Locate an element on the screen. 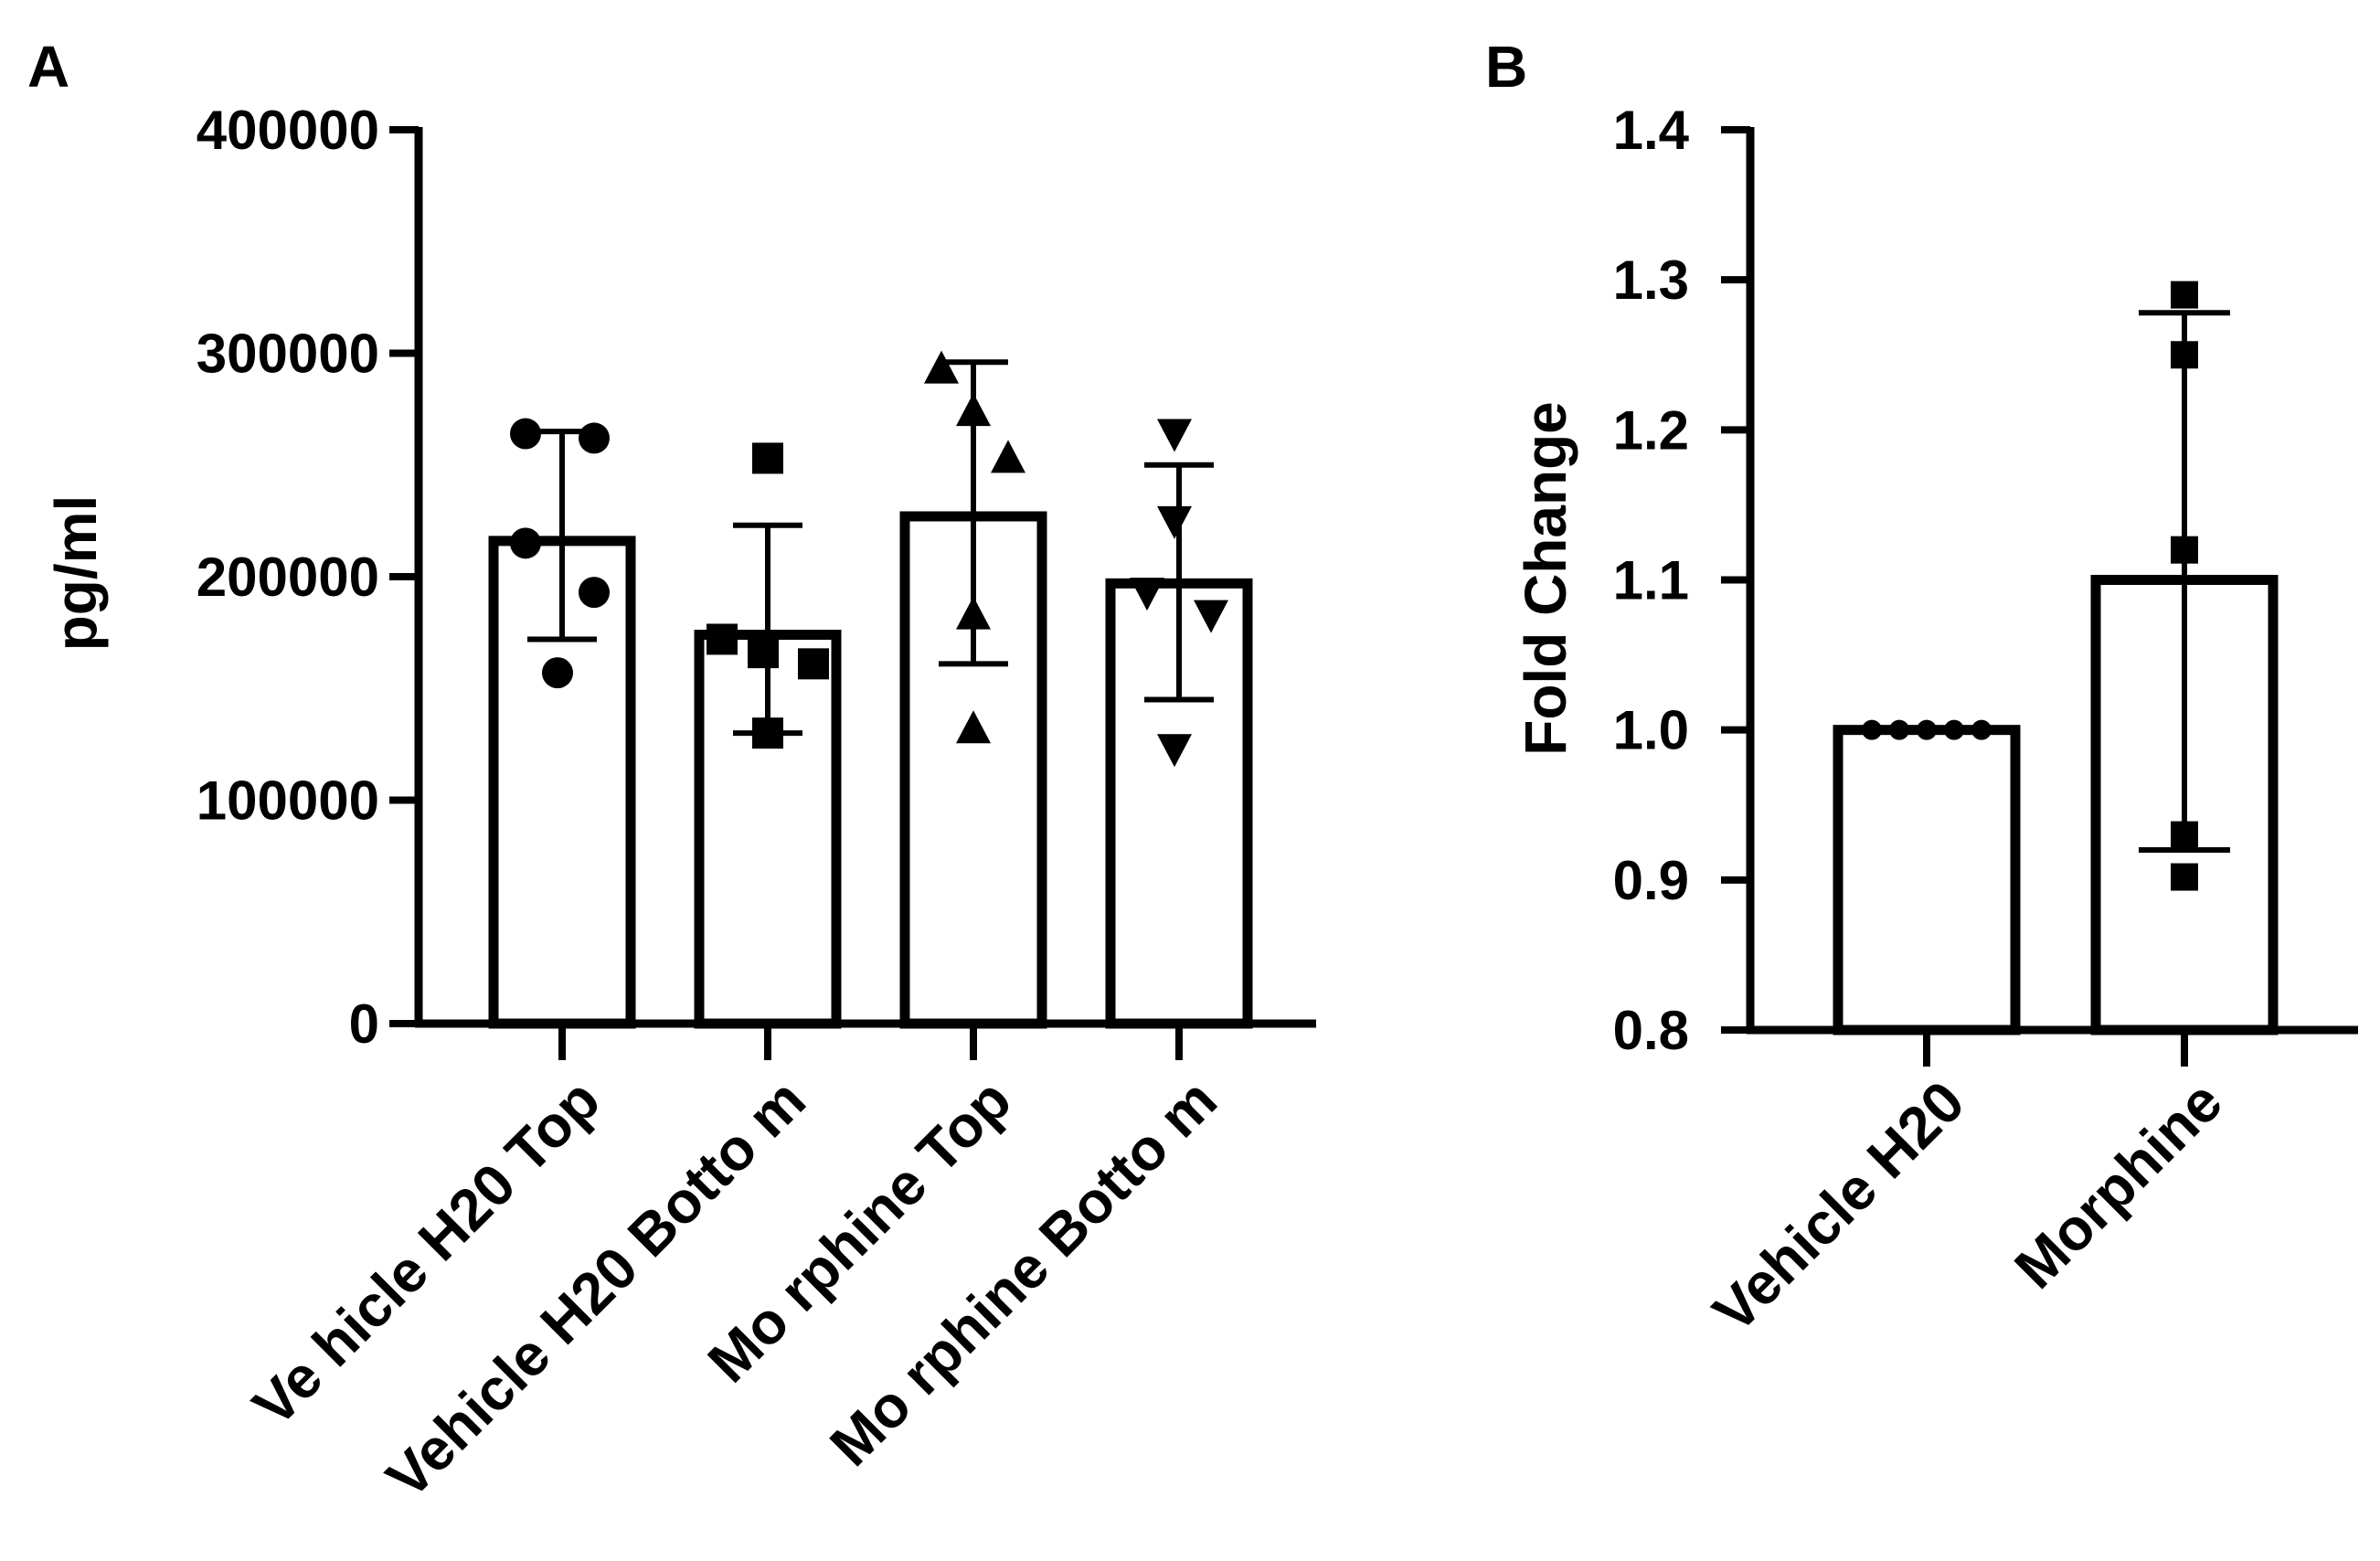 The image size is (2380, 1561). p1-y-tick-label: 1.2 is located at coordinates (1651, 430).